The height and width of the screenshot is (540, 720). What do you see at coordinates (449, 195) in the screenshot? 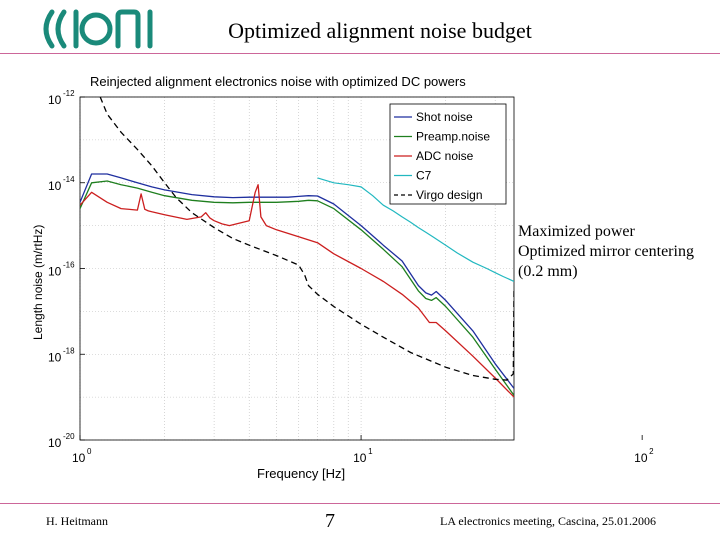
I see `legend-label: Virgo design` at bounding box center [449, 195].